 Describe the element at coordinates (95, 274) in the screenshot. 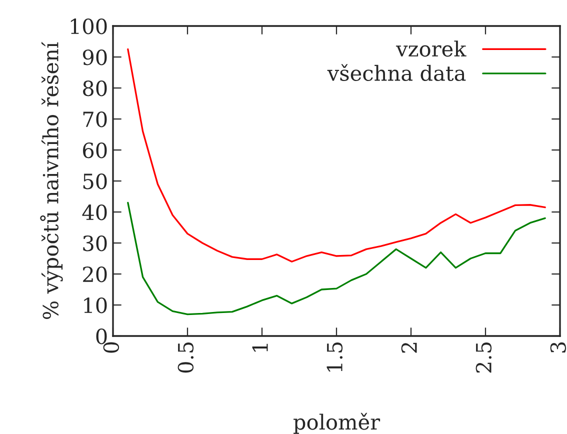

I see `y-tick-label: 20` at that location.